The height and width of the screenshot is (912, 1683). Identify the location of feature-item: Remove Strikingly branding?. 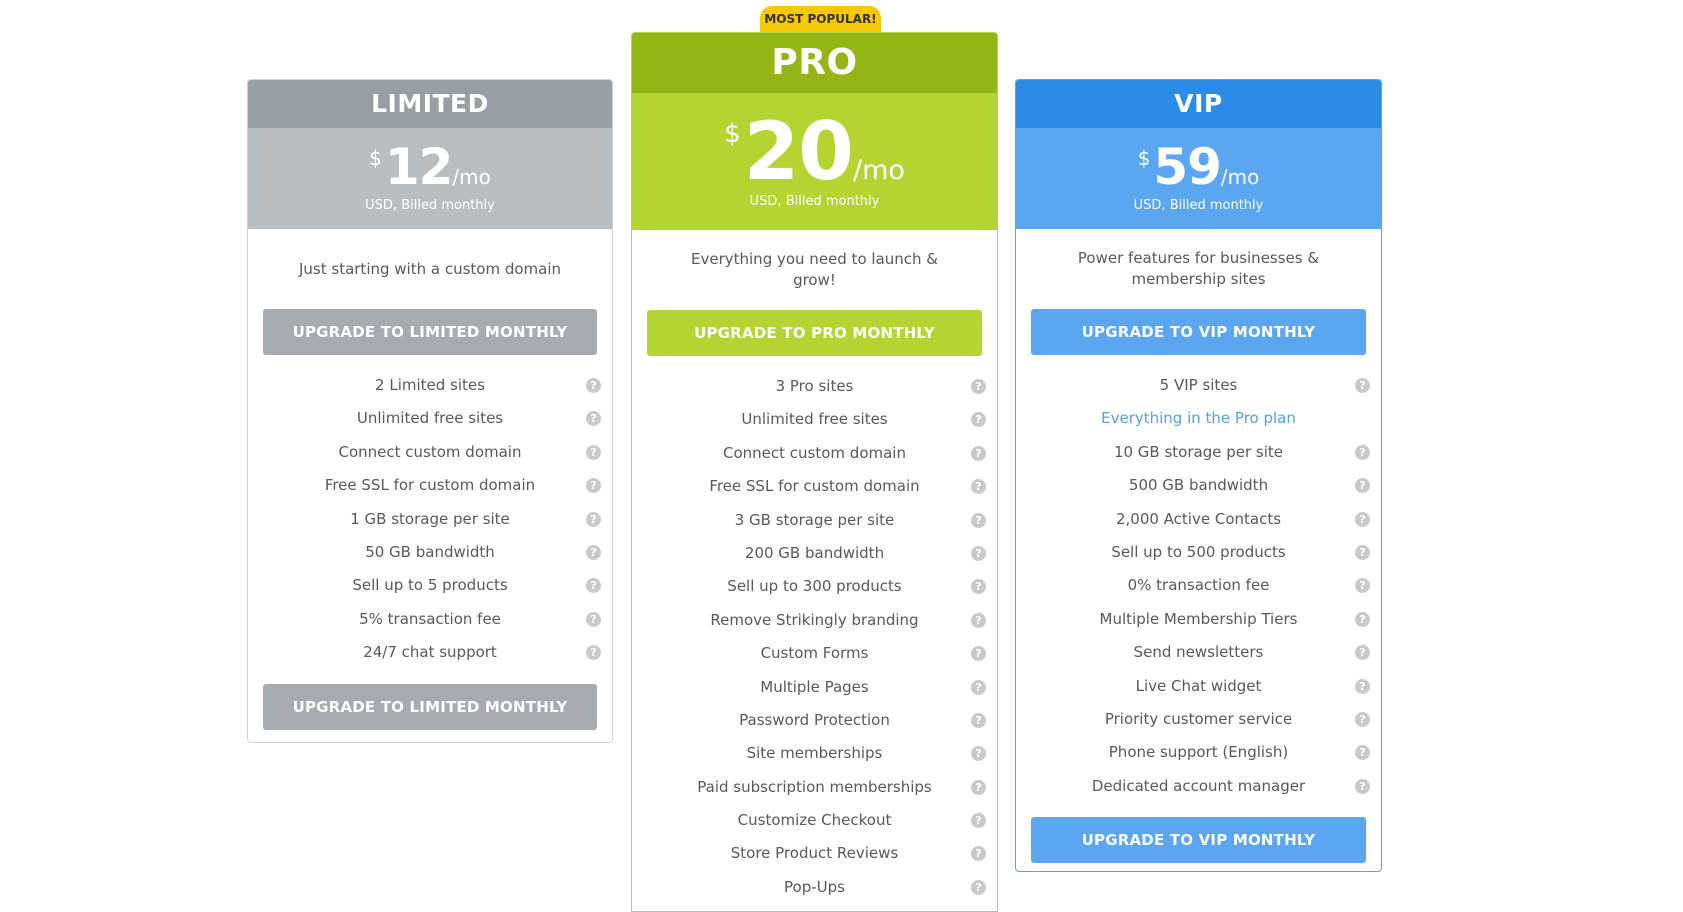
(814, 620).